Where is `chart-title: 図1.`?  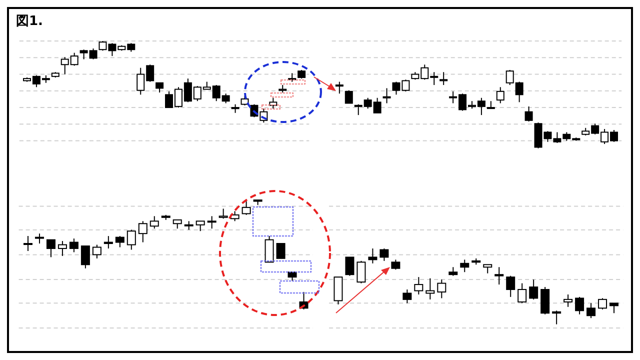
chart-title: 図1. is located at coordinates (29, 21).